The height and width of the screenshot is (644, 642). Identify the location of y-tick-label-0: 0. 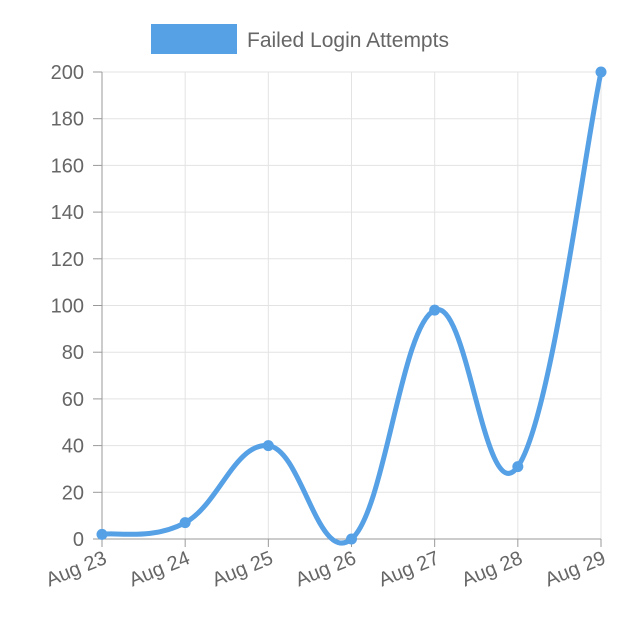
(78, 540).